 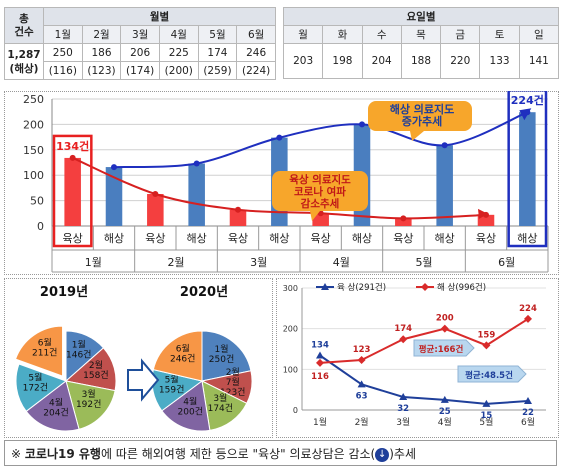 I want to click on footer-text: 에 따른 해외여행 제한 등으로 "육상" 의료상담은 감소(, so click(x=238, y=454).